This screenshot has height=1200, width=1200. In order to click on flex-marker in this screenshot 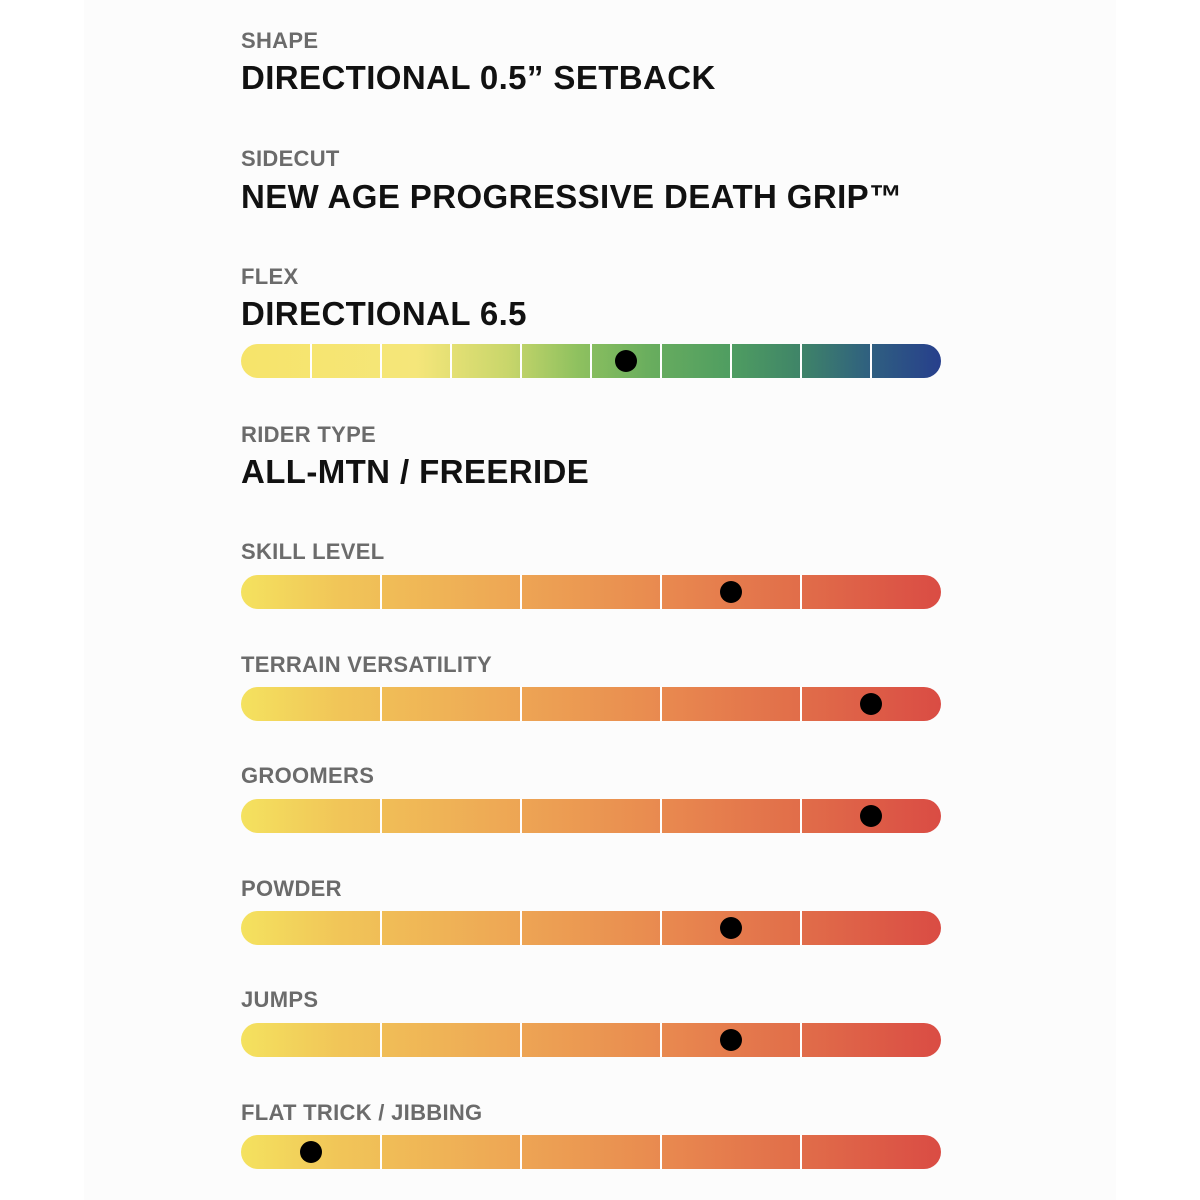, I will do `click(626, 361)`.